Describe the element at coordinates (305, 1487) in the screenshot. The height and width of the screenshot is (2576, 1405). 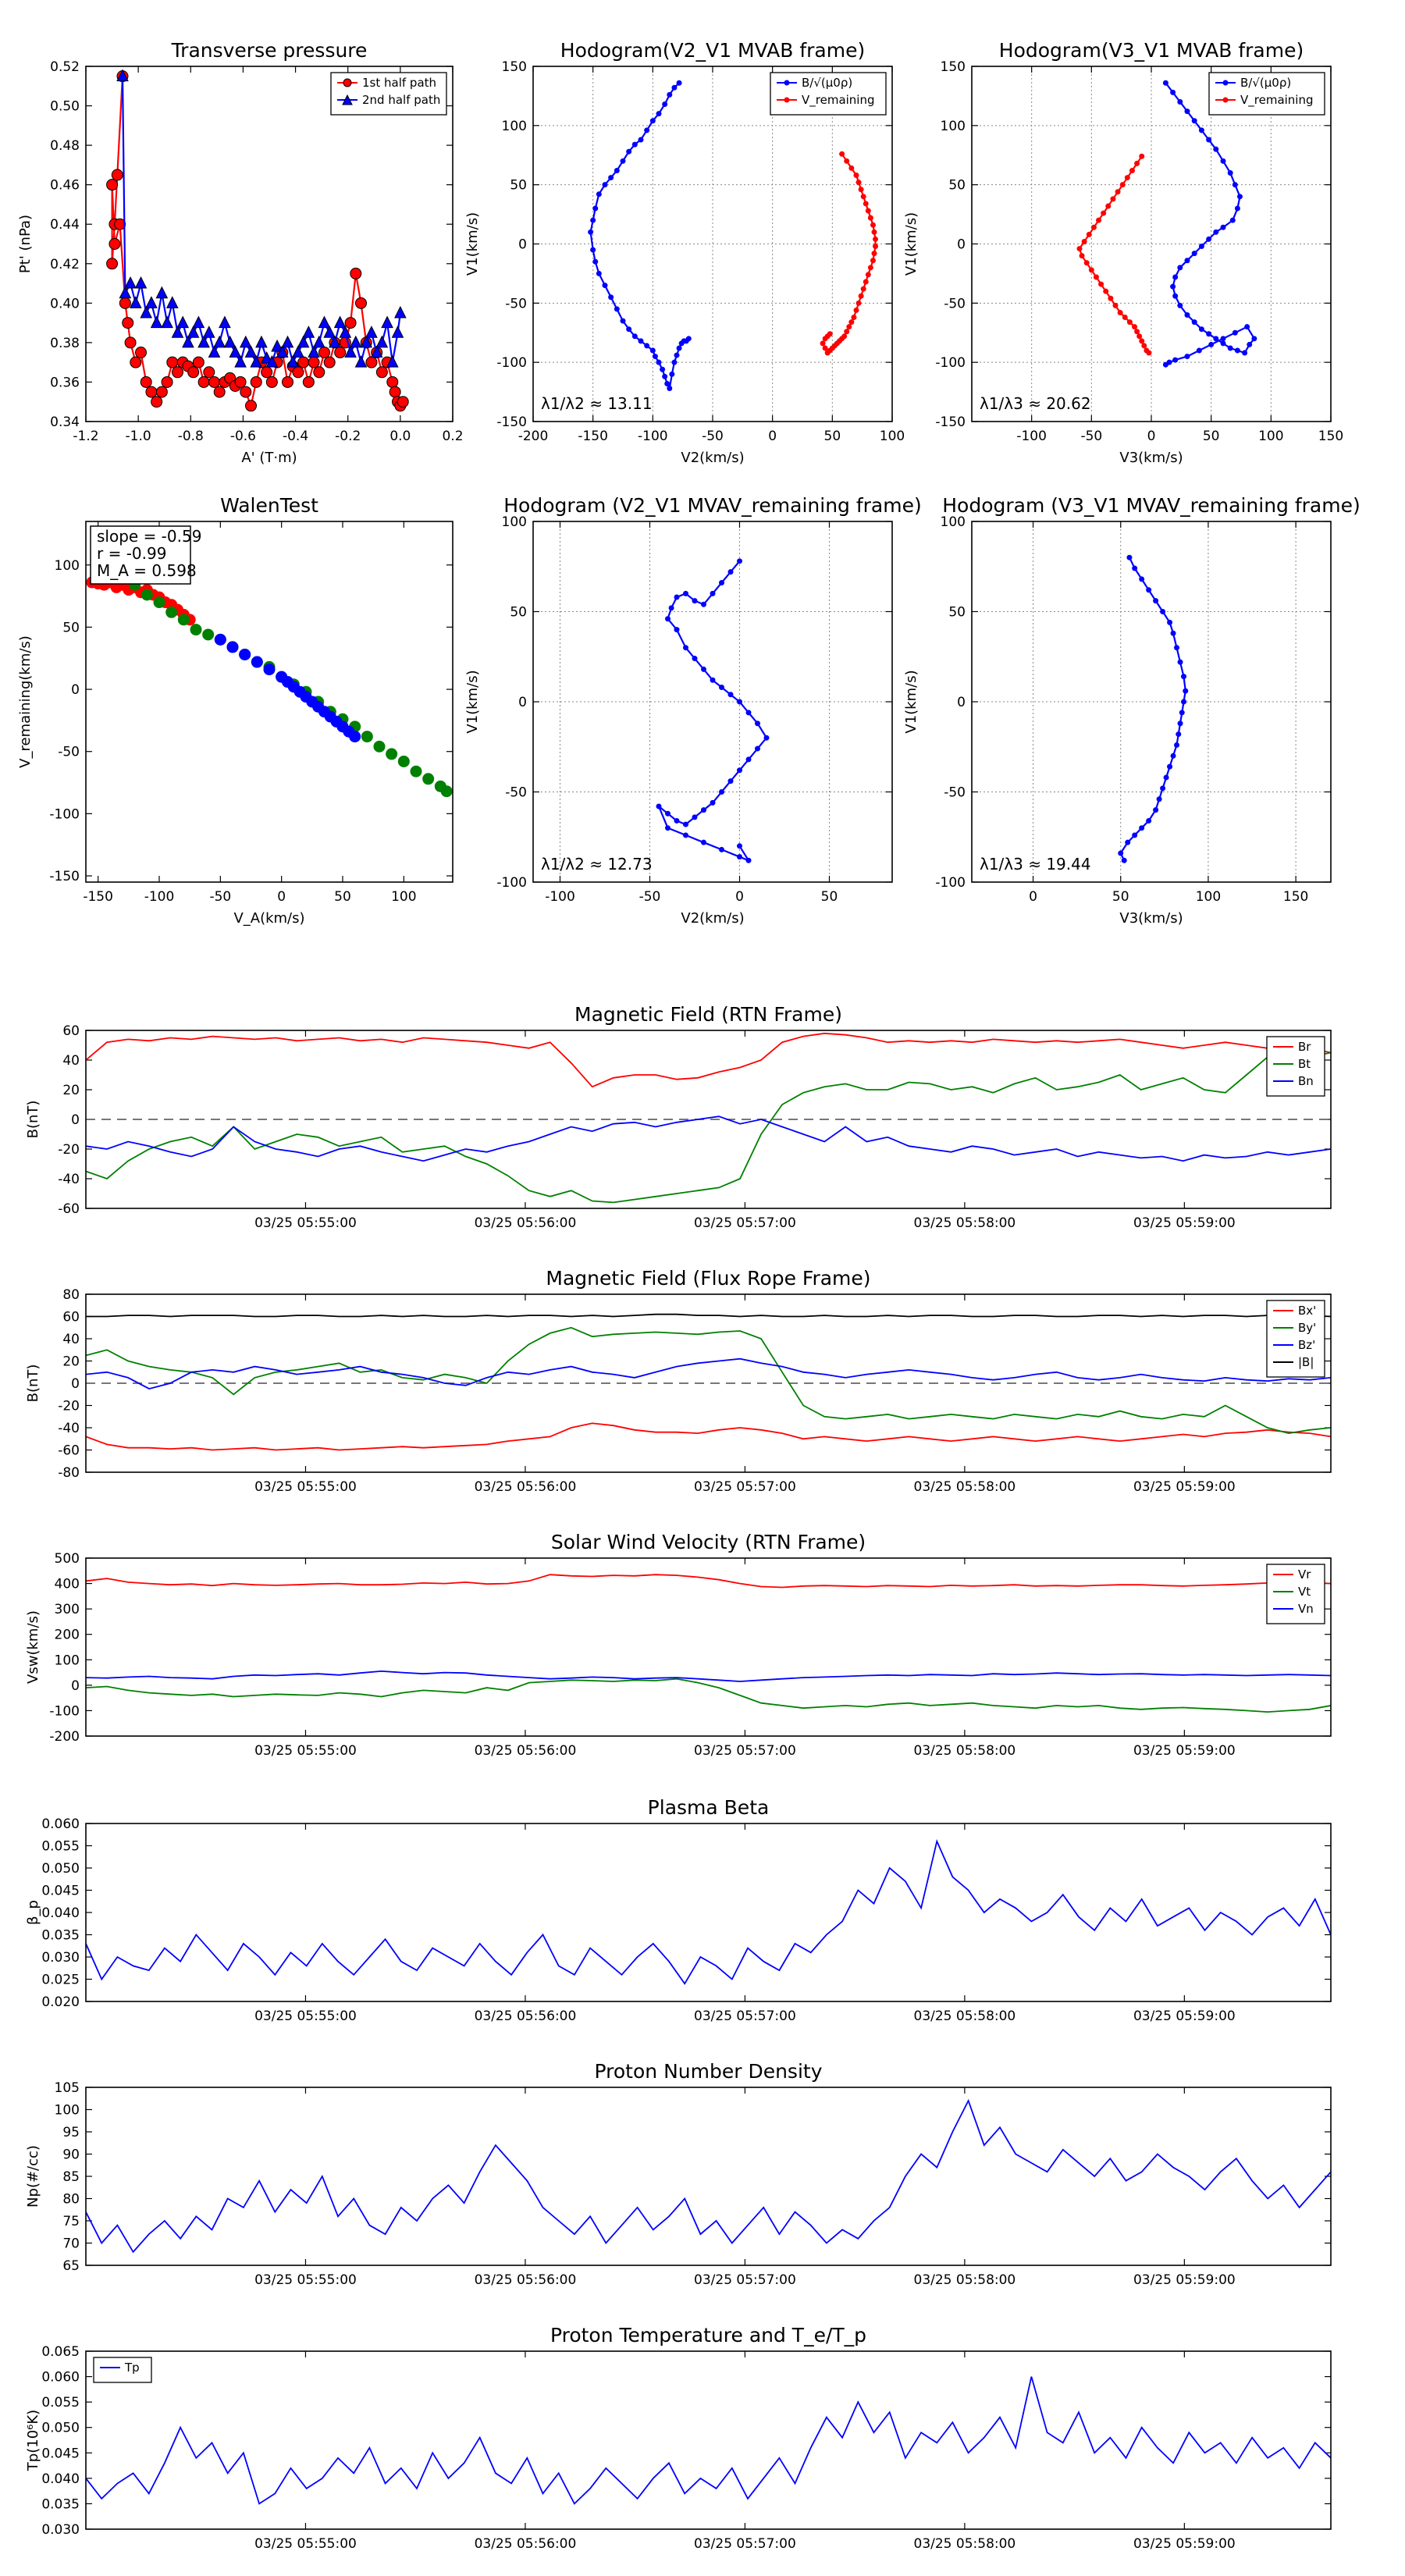
I see `x-tick-label: 03/25 05:55:00` at that location.